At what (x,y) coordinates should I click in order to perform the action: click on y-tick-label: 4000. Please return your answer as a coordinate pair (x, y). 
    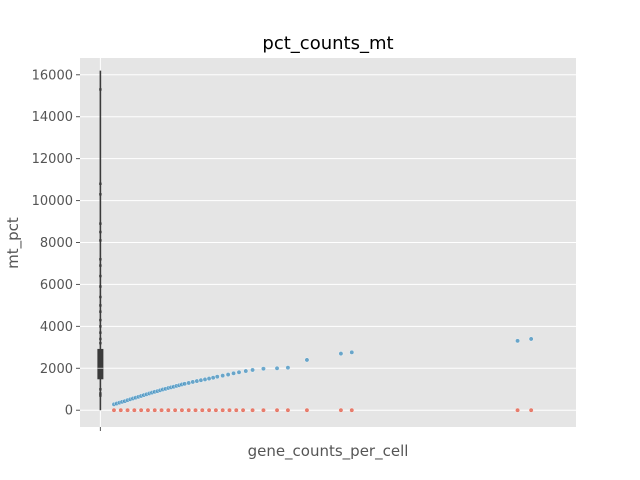
    Looking at the image, I should click on (56, 327).